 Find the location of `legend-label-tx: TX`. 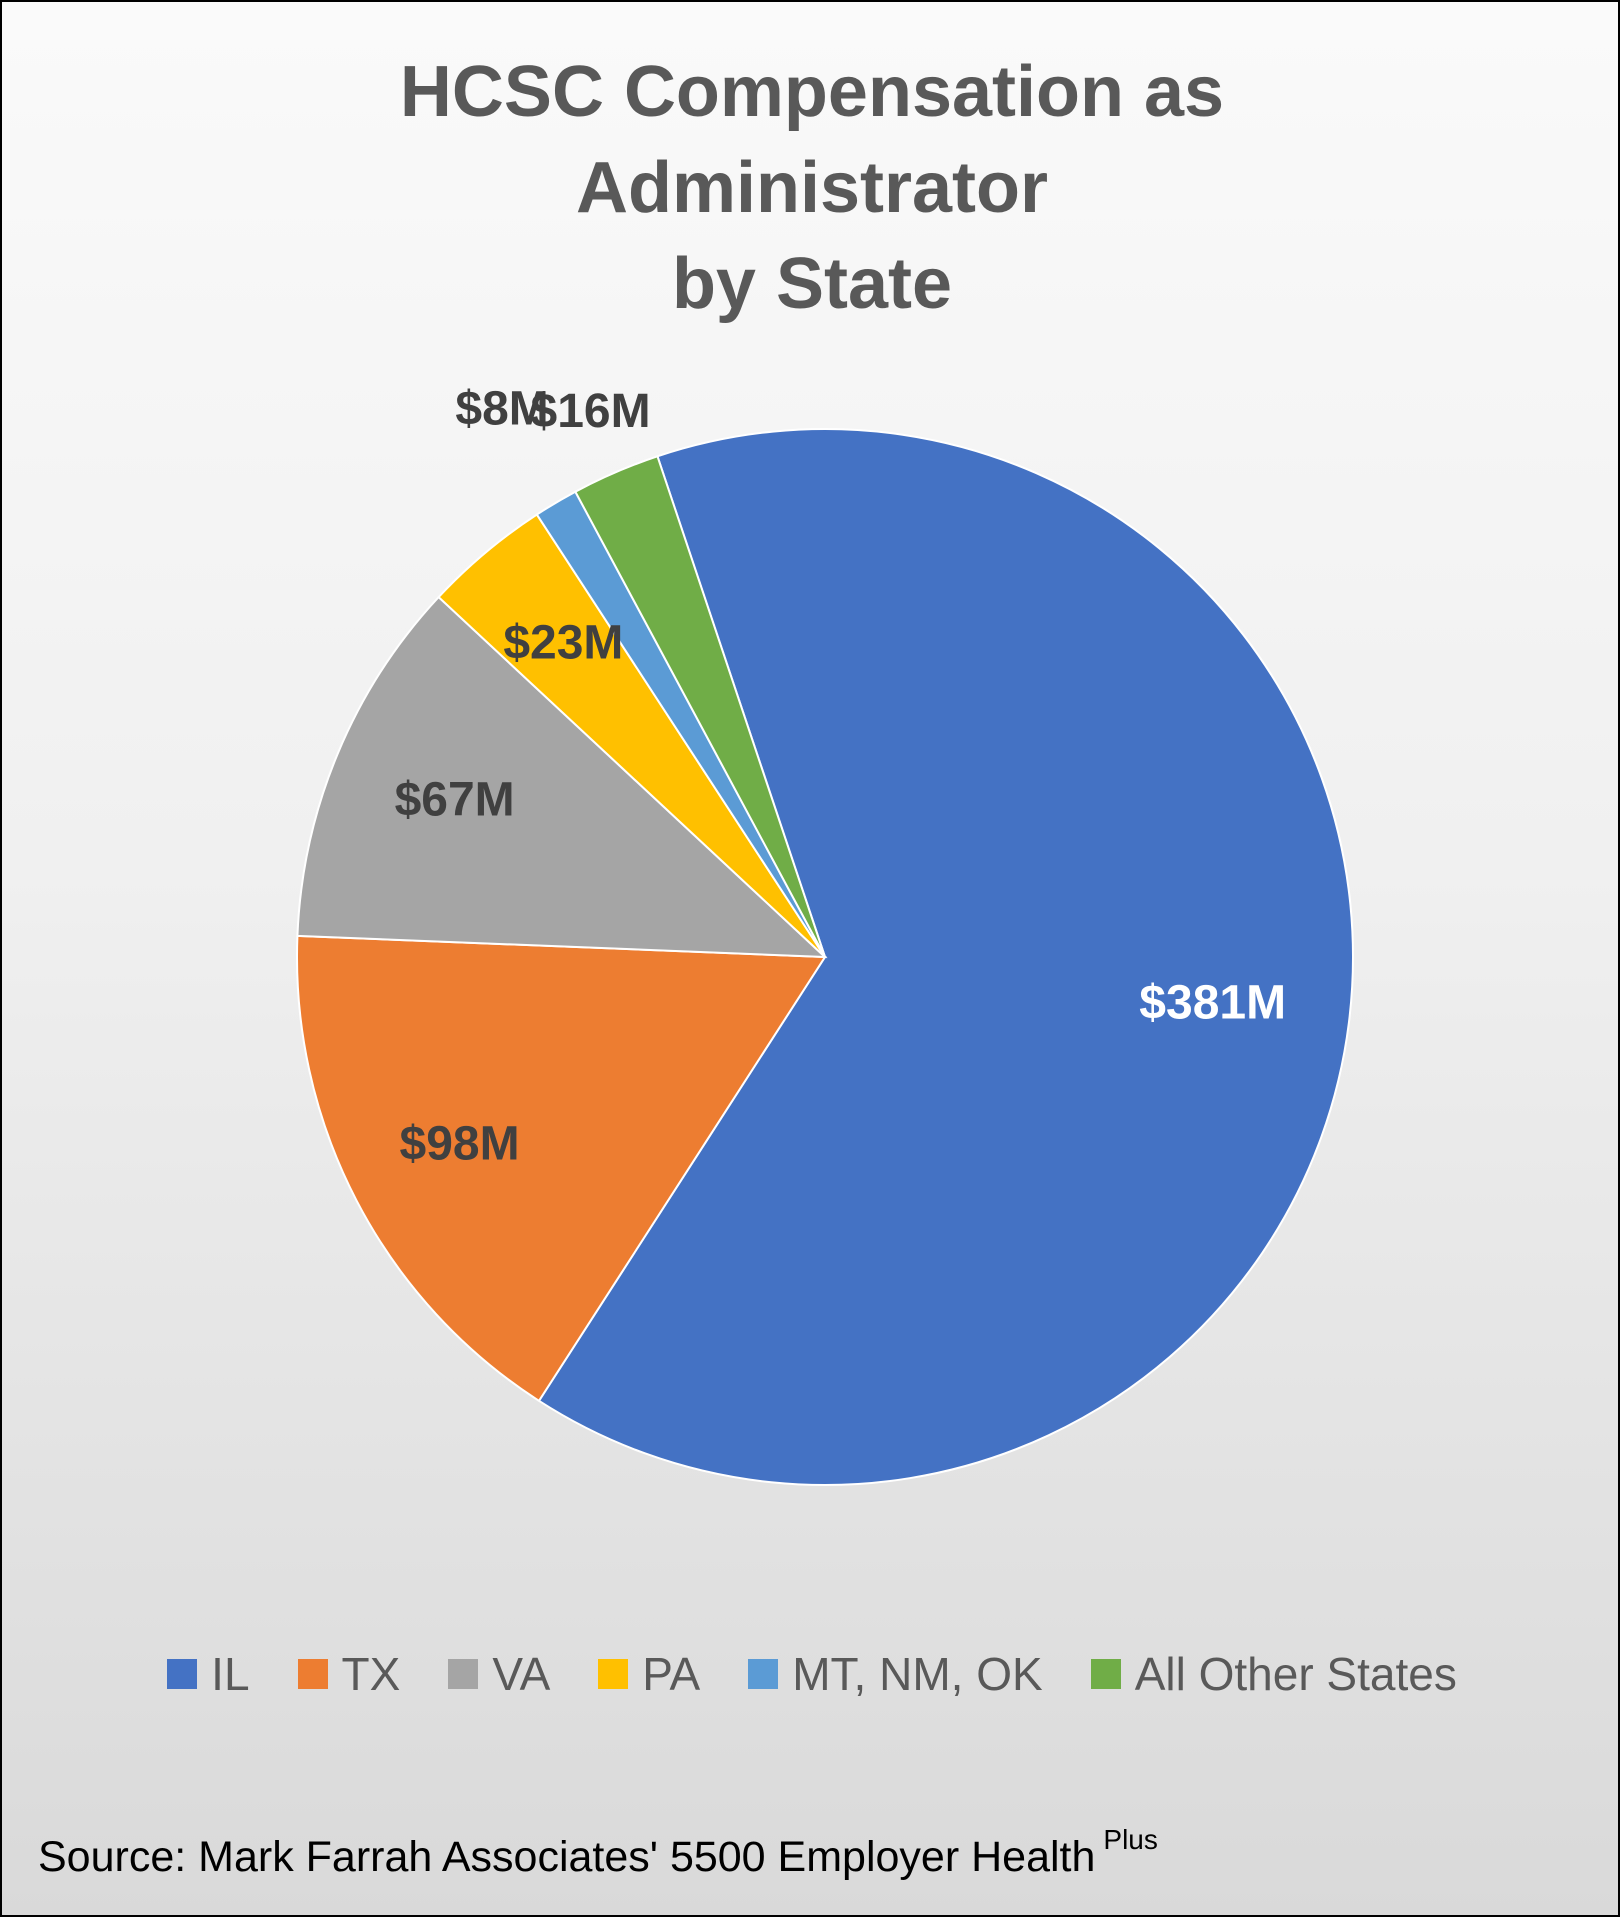

legend-label-tx: TX is located at coordinates (371, 1674).